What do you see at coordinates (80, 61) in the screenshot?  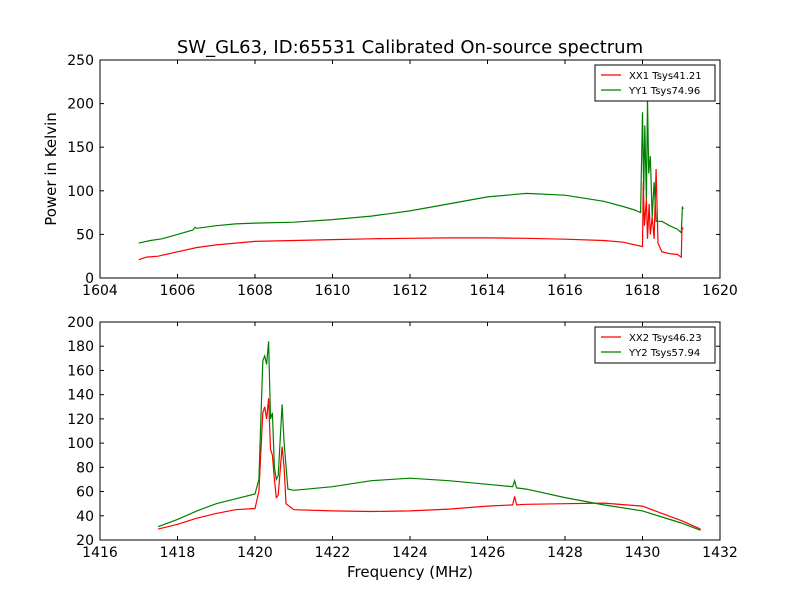 I see `y-tick-label: 250` at bounding box center [80, 61].